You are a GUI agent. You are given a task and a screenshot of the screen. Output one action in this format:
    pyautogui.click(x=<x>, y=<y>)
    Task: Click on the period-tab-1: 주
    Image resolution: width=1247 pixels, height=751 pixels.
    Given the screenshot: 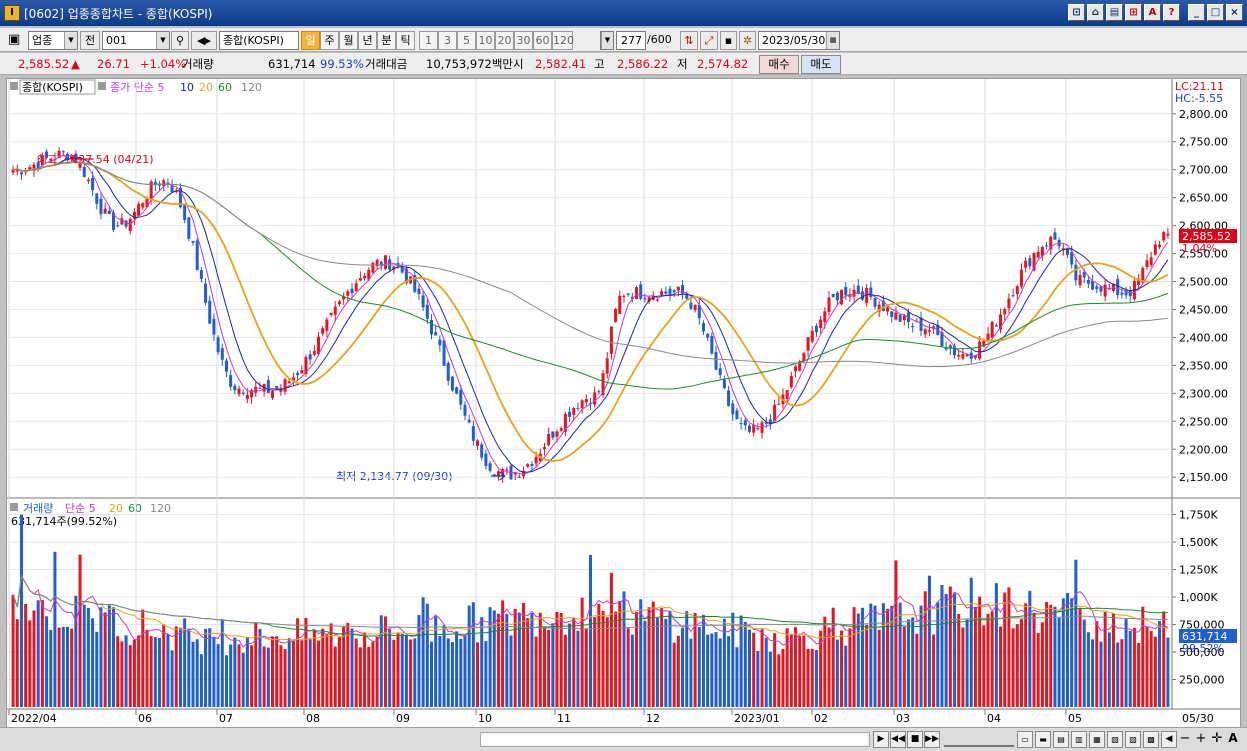 What is the action you would take?
    pyautogui.click(x=329, y=40)
    